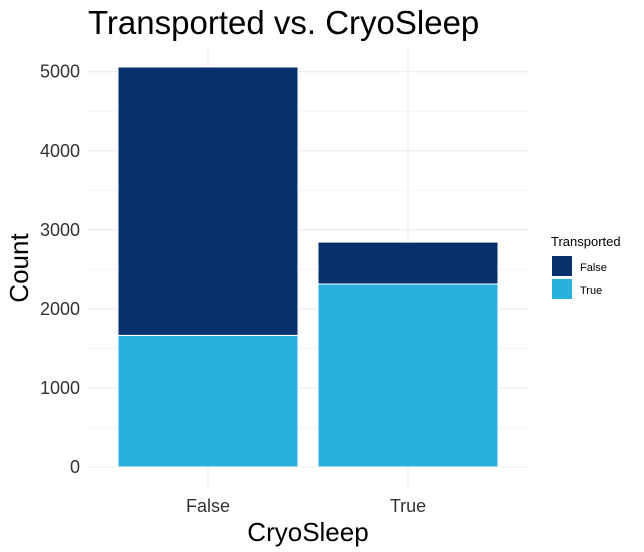 The width and height of the screenshot is (644, 552). What do you see at coordinates (60, 151) in the screenshot?
I see `y-tick-label: 4000` at bounding box center [60, 151].